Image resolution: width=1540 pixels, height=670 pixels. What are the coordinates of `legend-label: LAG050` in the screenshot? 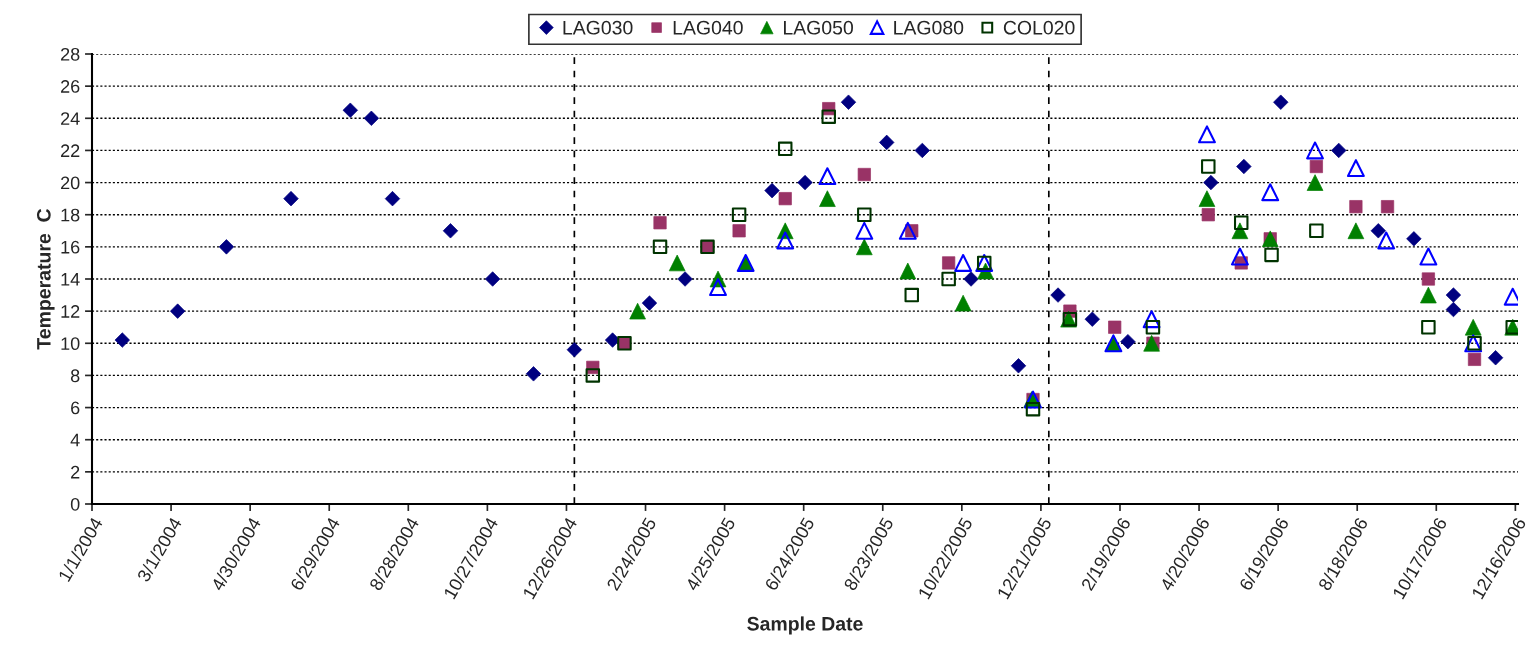 It's located at (818, 27).